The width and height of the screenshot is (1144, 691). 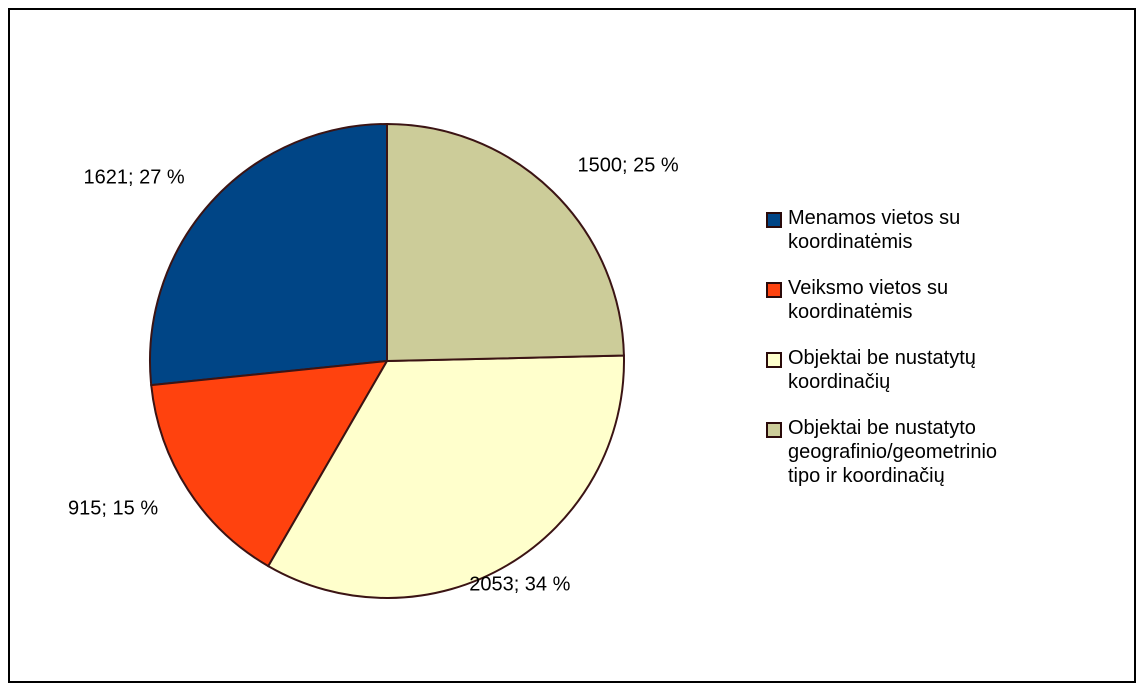 I want to click on legend-item: Menamos vietos su koordinatėmis, so click(x=886, y=230).